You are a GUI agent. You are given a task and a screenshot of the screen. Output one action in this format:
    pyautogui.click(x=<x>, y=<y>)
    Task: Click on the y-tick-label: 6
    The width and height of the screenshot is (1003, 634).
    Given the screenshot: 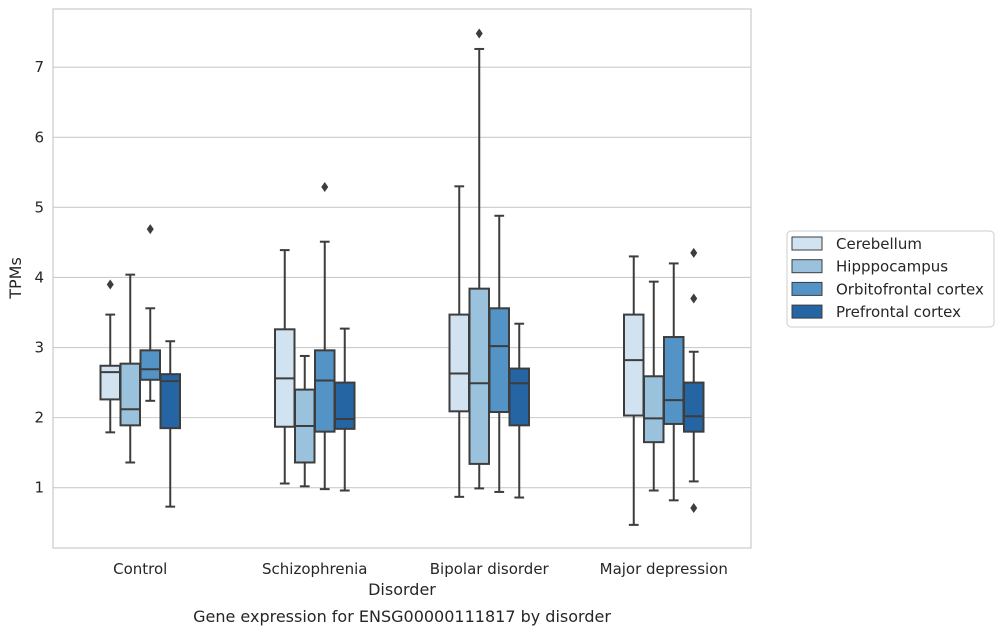 What is the action you would take?
    pyautogui.click(x=39, y=137)
    